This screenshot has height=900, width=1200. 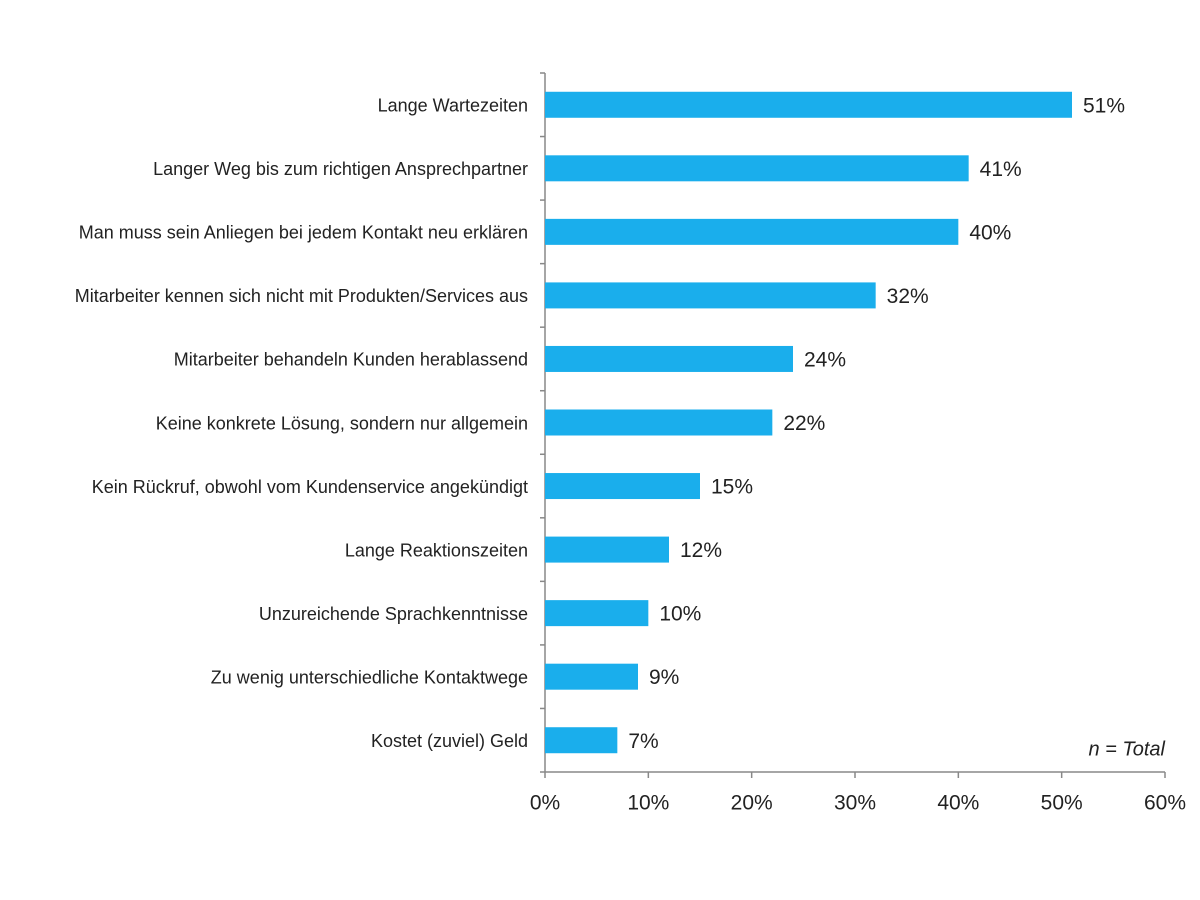 I want to click on x-tick-label: 30%, so click(x=855, y=803).